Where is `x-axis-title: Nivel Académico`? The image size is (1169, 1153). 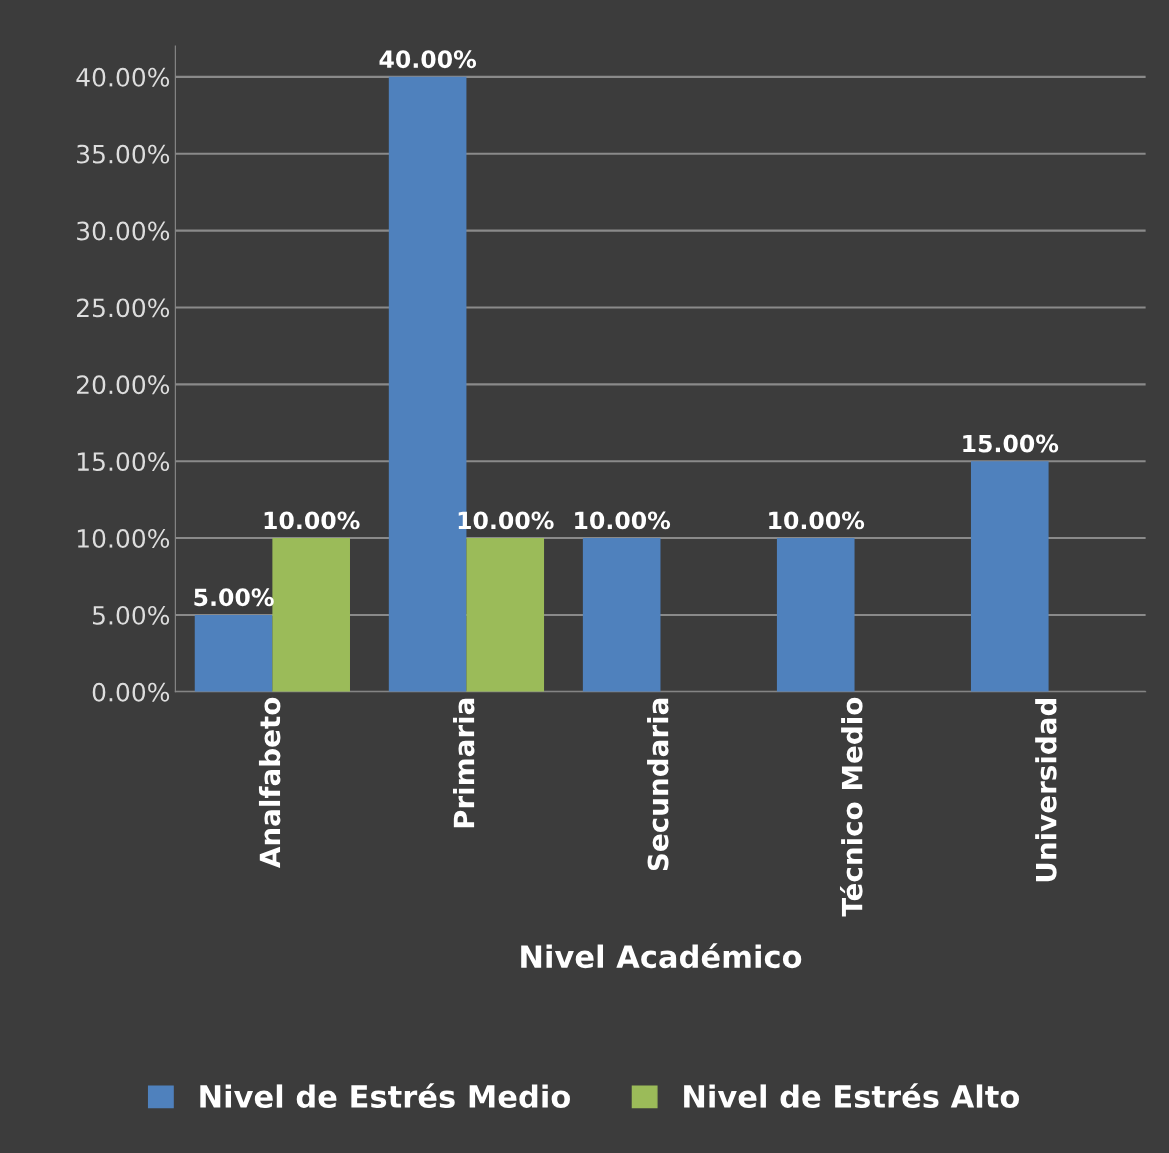
x-axis-title: Nivel Académico is located at coordinates (661, 956).